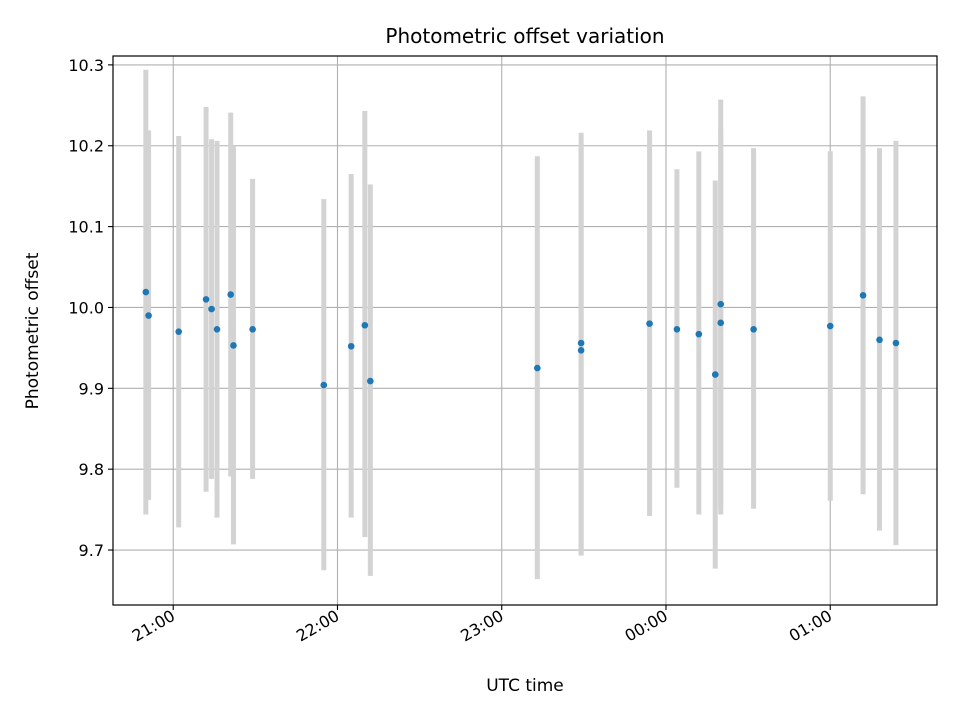 This screenshot has height=720, width=960. I want to click on y-tick-label: 9.9, so click(91, 388).